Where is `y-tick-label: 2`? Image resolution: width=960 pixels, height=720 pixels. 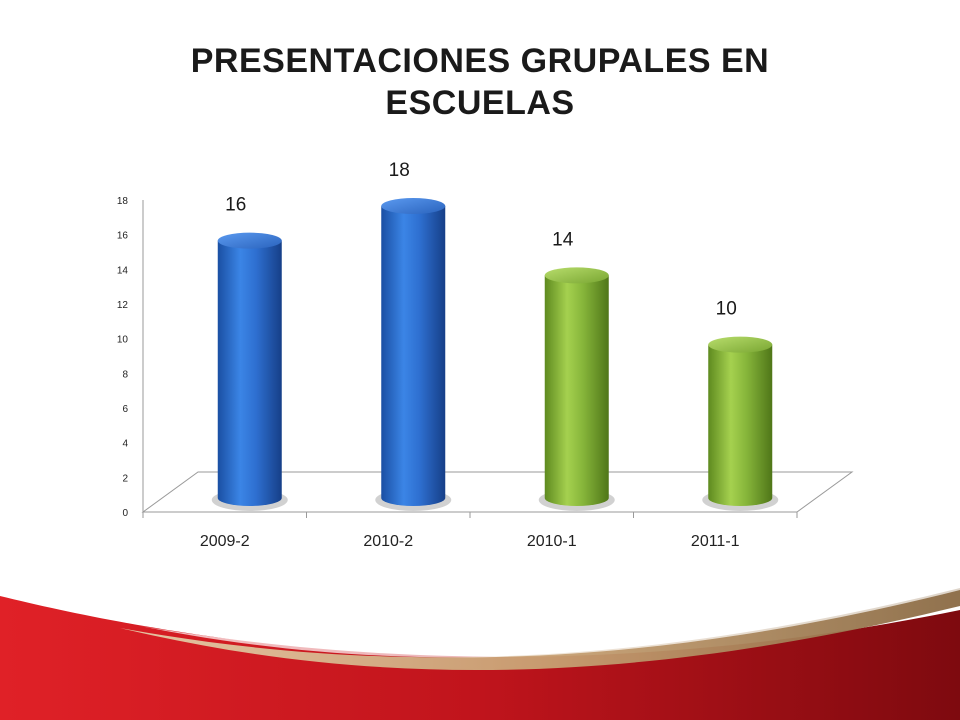 y-tick-label: 2 is located at coordinates (125, 478).